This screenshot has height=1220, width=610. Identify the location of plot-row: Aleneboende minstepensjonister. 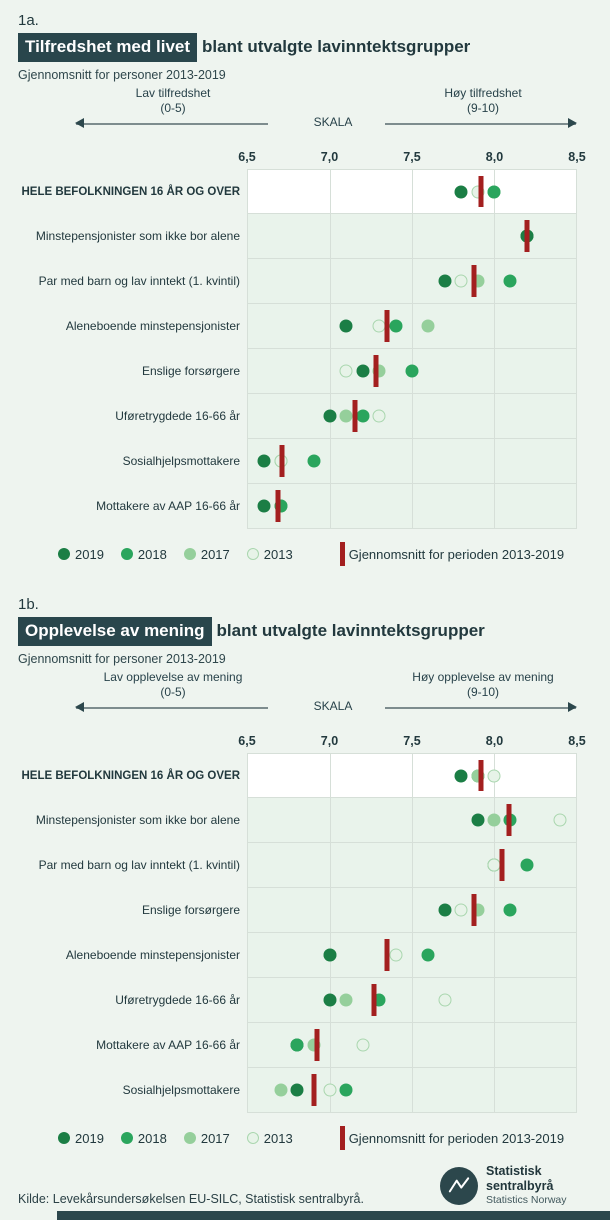
(321, 955).